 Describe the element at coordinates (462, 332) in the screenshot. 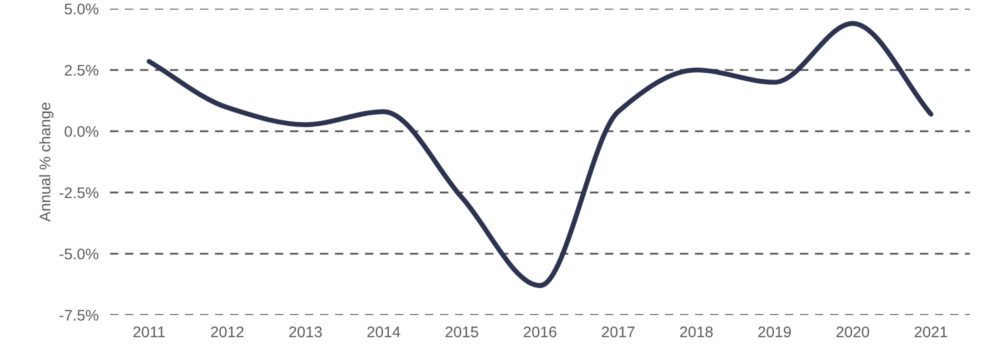

I see `x-tick-label: 2015` at that location.